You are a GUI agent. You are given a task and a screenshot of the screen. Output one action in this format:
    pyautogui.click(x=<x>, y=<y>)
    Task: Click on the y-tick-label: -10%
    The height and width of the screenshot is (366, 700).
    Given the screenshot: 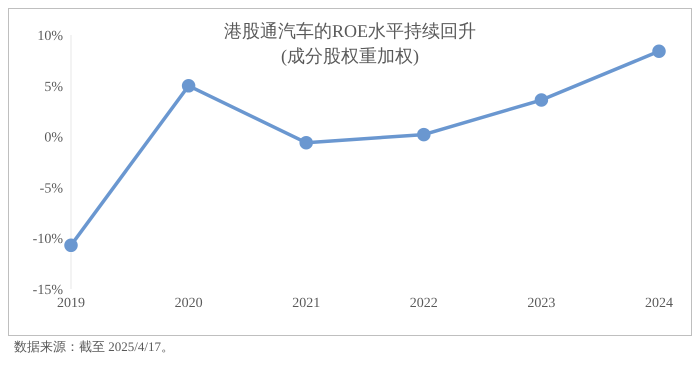 What is the action you would take?
    pyautogui.click(x=48, y=240)
    